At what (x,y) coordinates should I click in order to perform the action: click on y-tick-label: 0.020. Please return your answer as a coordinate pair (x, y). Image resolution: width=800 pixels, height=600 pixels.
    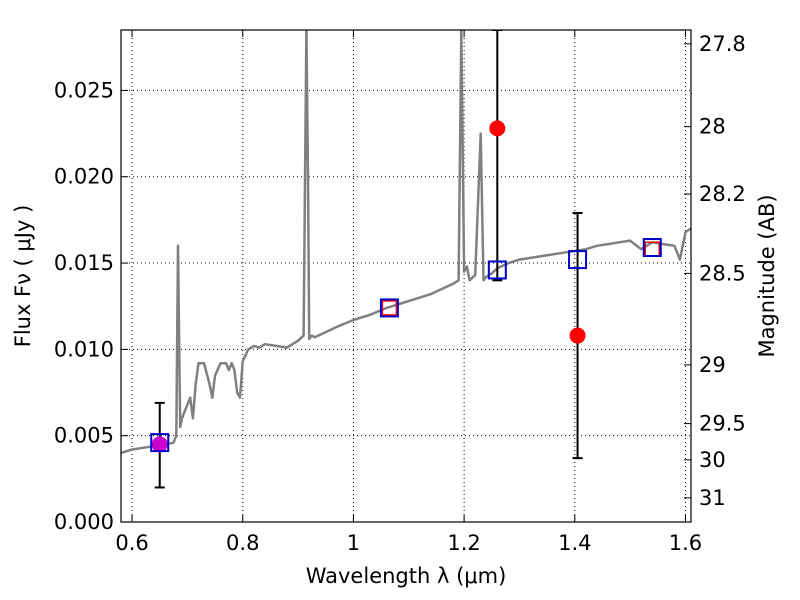
    Looking at the image, I should click on (84, 177).